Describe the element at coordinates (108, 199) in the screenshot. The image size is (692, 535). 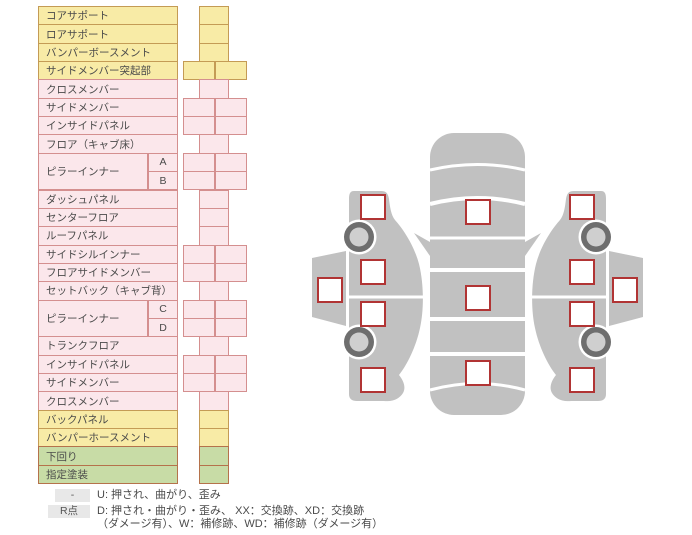
I see `part-label: ダッシュパネル` at that location.